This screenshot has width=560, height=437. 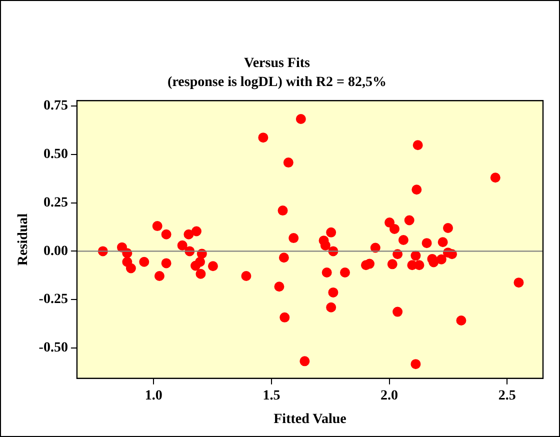 What do you see at coordinates (53, 348) in the screenshot?
I see `y-tick-label: -0.50` at bounding box center [53, 348].